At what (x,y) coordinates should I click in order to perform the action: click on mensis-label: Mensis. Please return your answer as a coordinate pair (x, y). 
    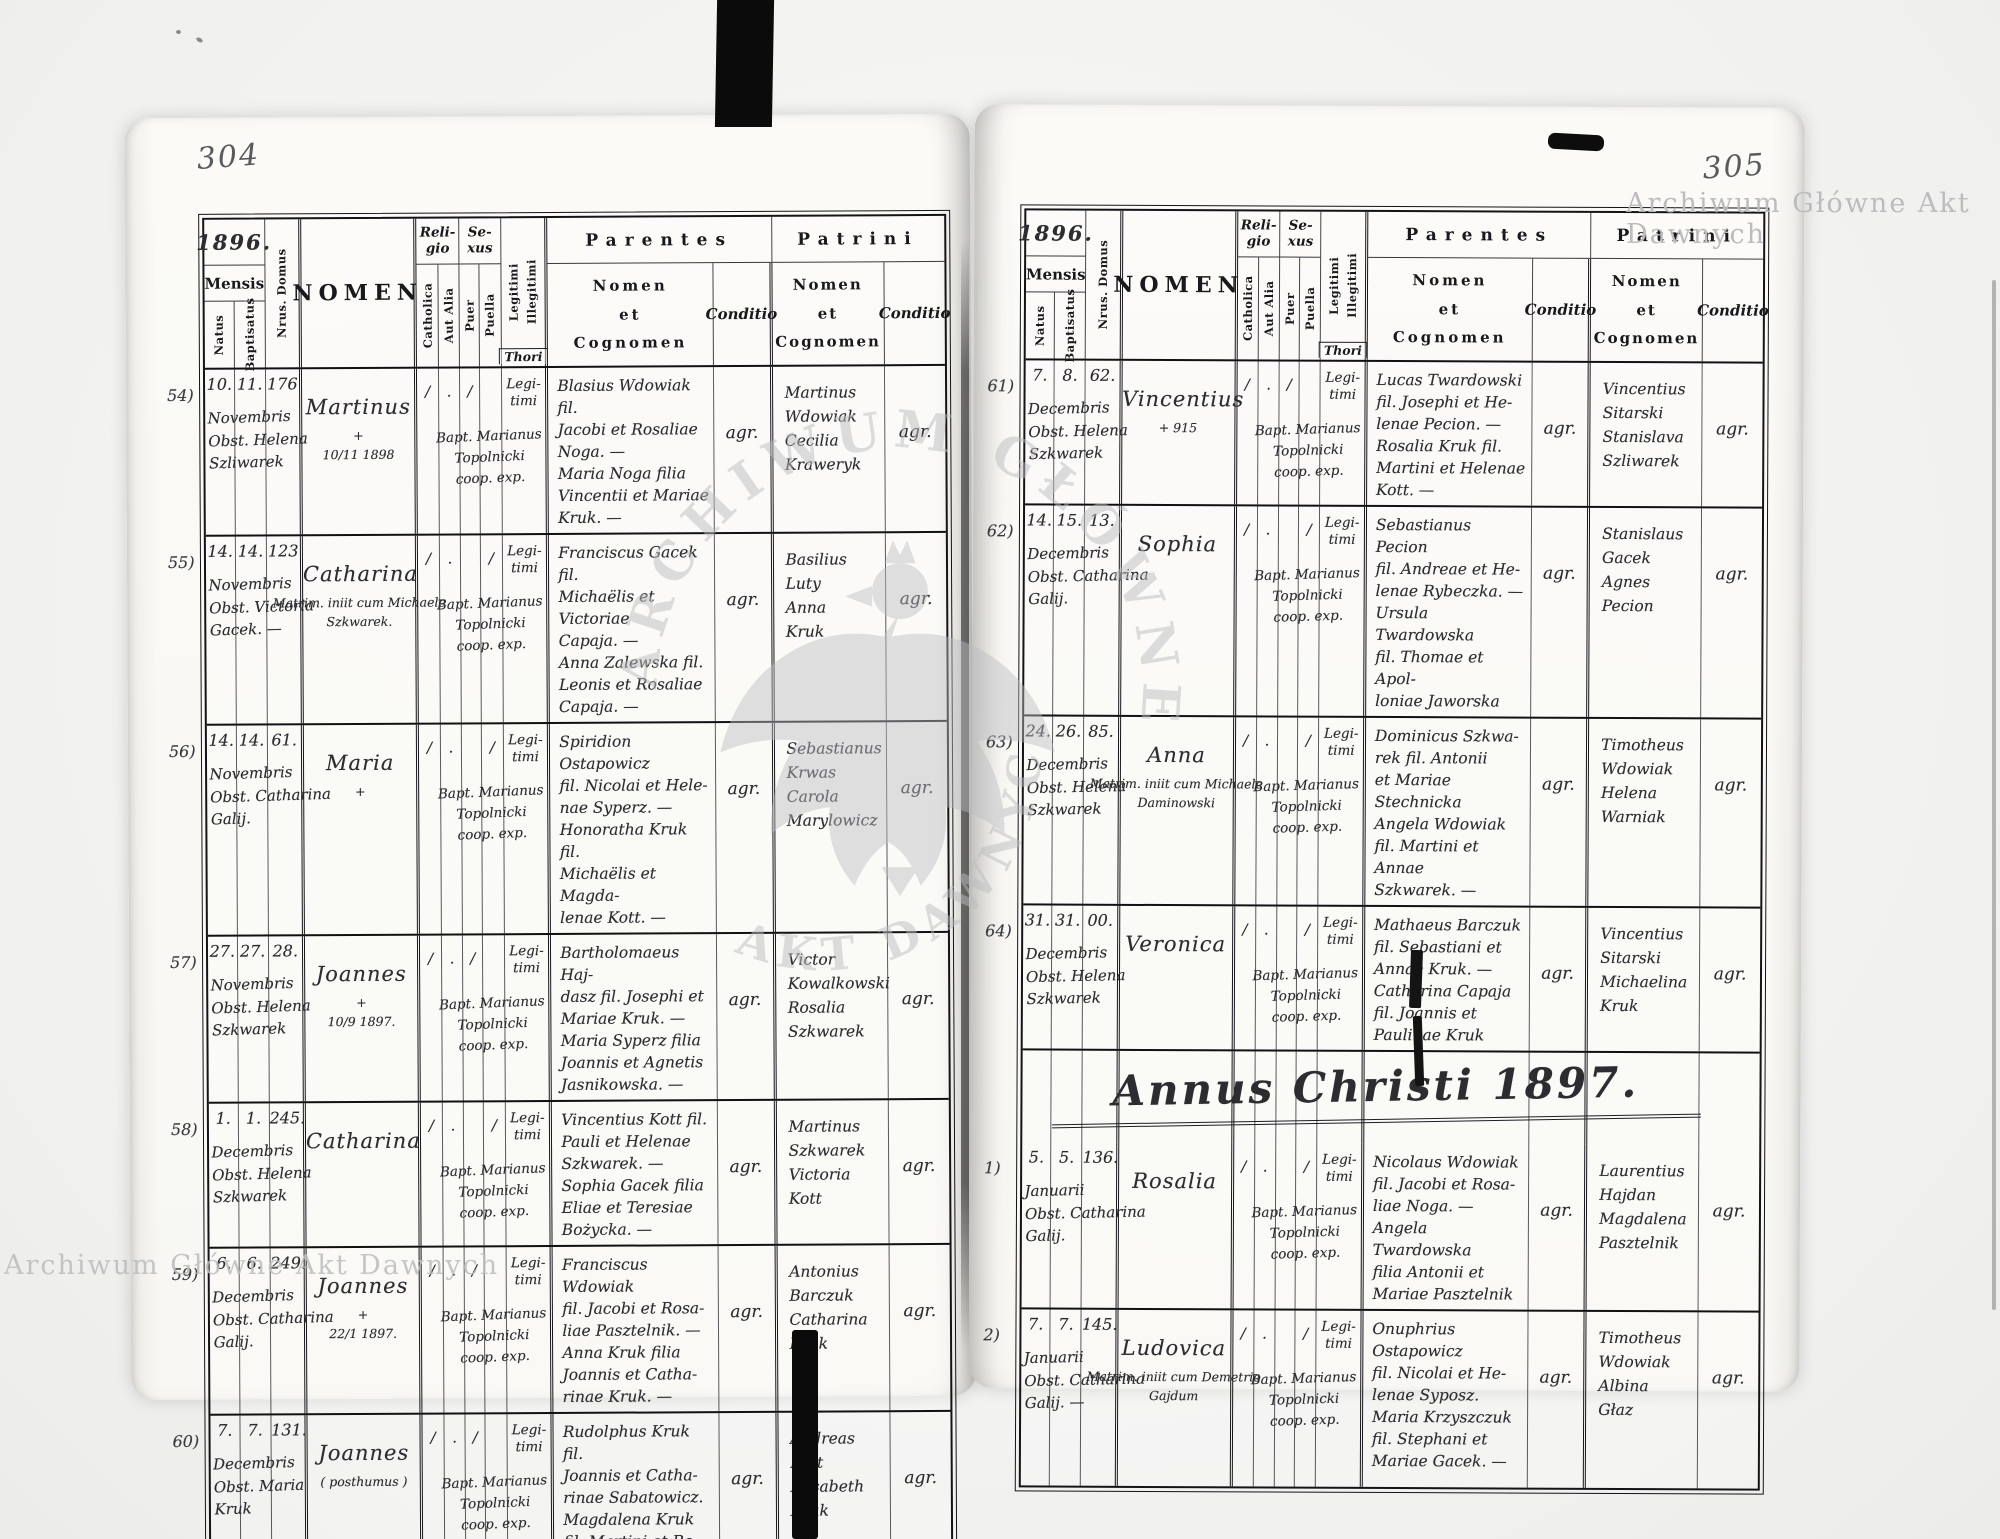
    Looking at the image, I should click on (1056, 274).